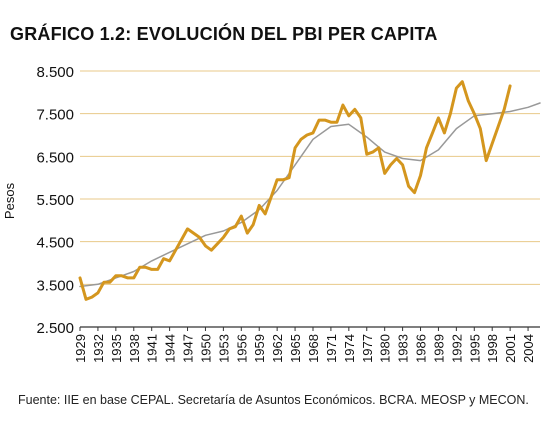 This screenshot has height=425, width=559. I want to click on y-tick-label: 3.500, so click(55, 285).